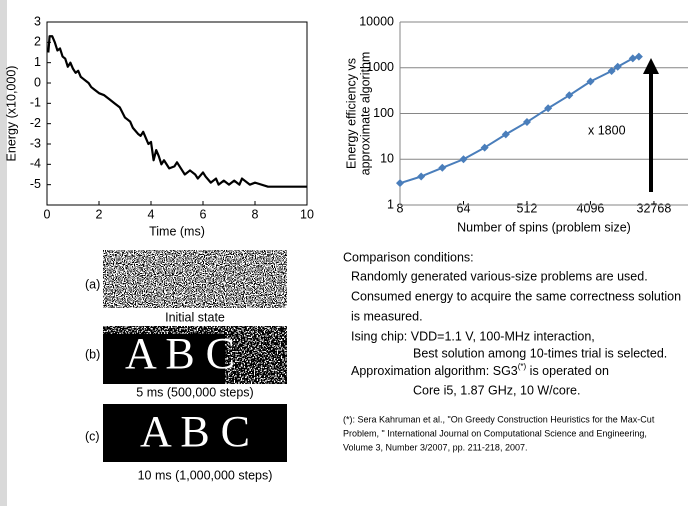  I want to click on side-bar, so click(3, 253).